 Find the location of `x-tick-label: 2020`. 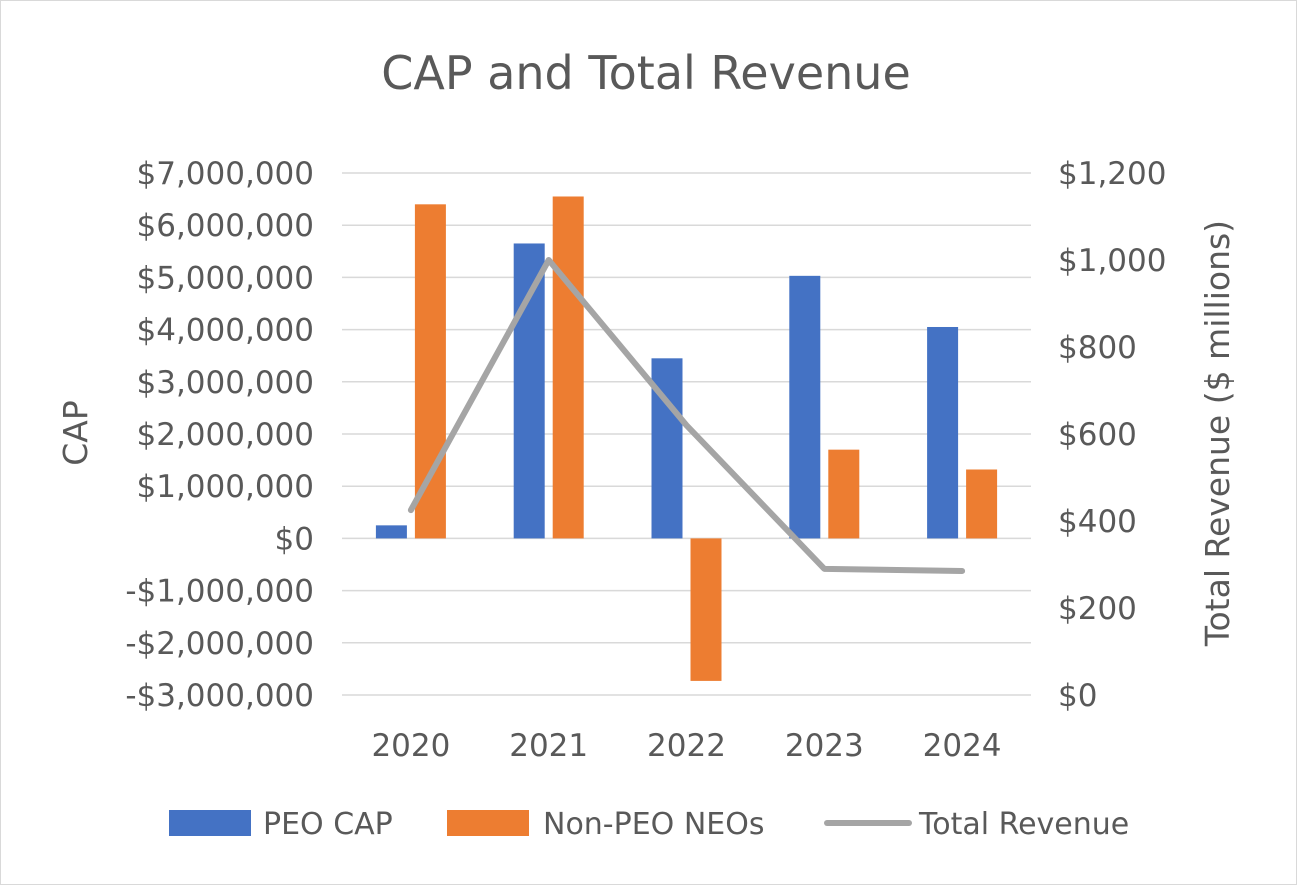

x-tick-label: 2020 is located at coordinates (410, 746).